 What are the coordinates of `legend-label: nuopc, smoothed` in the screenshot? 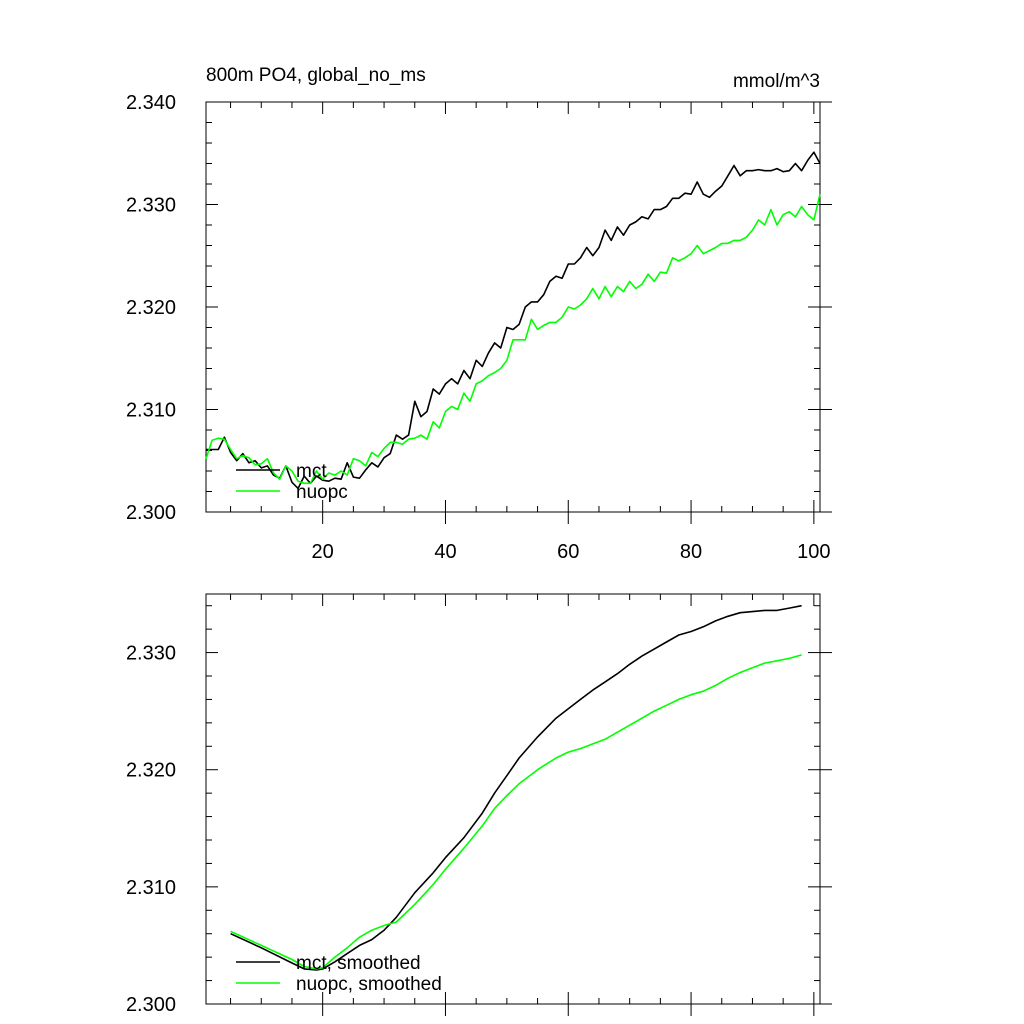 It's located at (369, 984).